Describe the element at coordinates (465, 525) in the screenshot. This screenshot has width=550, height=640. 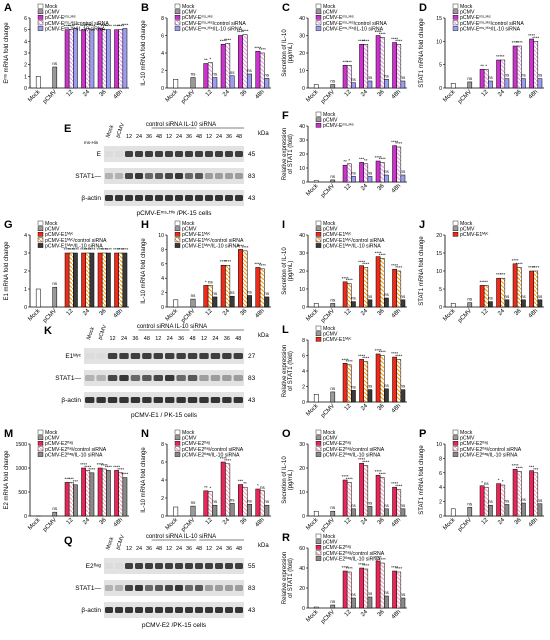
I see `x-tick-label: pCMV` at that location.